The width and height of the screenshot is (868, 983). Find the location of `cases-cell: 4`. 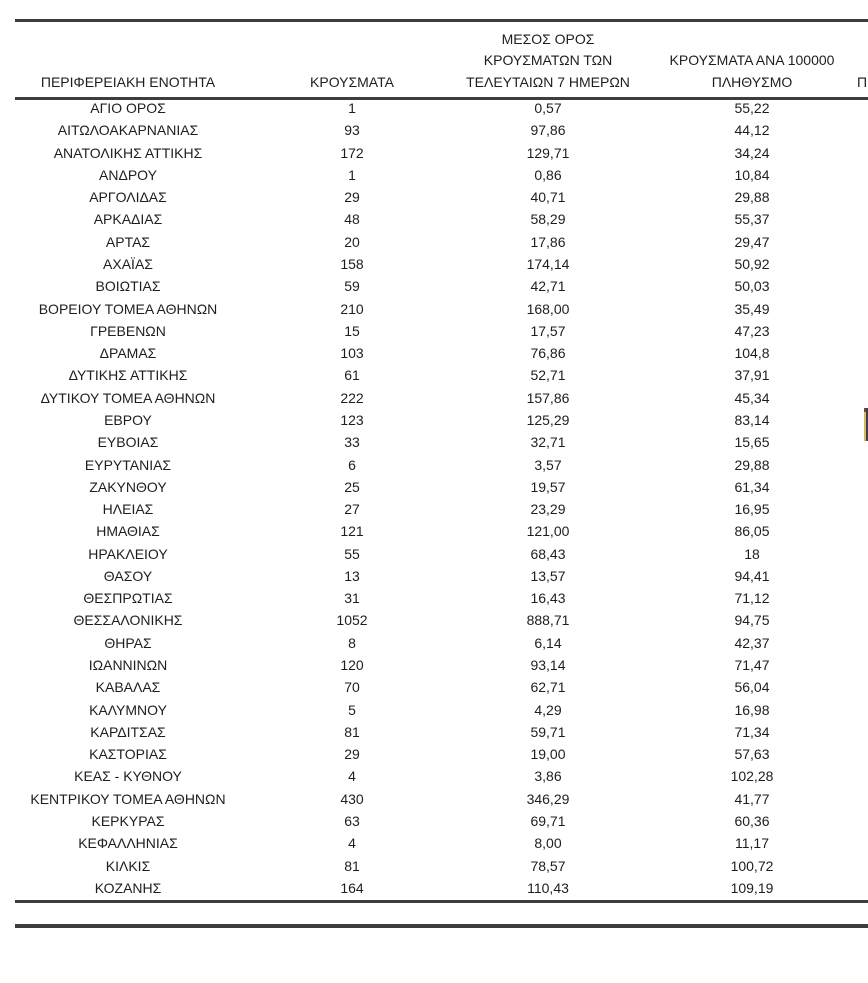

cases-cell: 4 is located at coordinates (352, 776).